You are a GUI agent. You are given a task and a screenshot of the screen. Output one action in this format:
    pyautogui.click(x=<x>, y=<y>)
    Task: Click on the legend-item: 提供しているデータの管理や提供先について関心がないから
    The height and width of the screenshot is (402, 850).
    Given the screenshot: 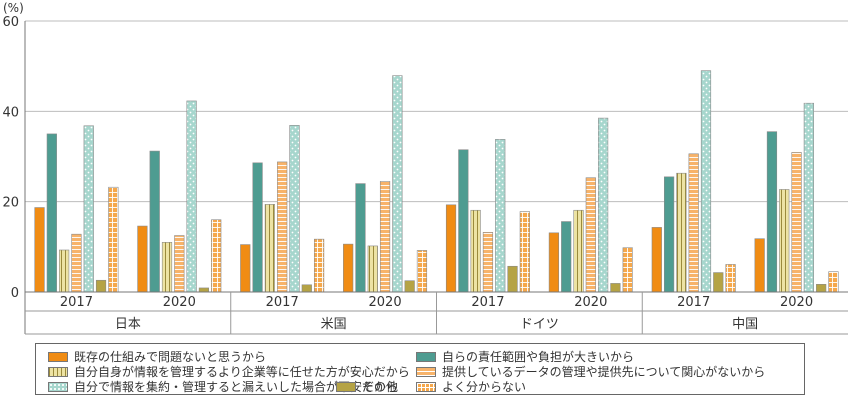 What is the action you would take?
    pyautogui.click(x=590, y=371)
    